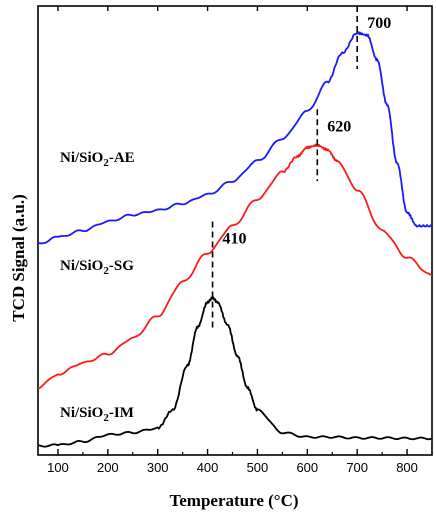 The width and height of the screenshot is (436, 519). Describe the element at coordinates (121, 413) in the screenshot. I see `series-label-suffix: -IM` at that location.